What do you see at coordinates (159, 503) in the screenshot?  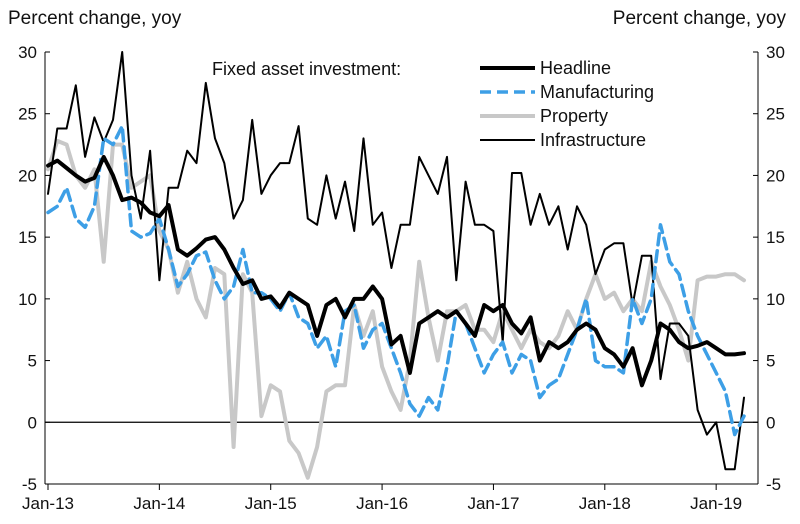 I see `x-tick-label: Jan-14` at bounding box center [159, 503].